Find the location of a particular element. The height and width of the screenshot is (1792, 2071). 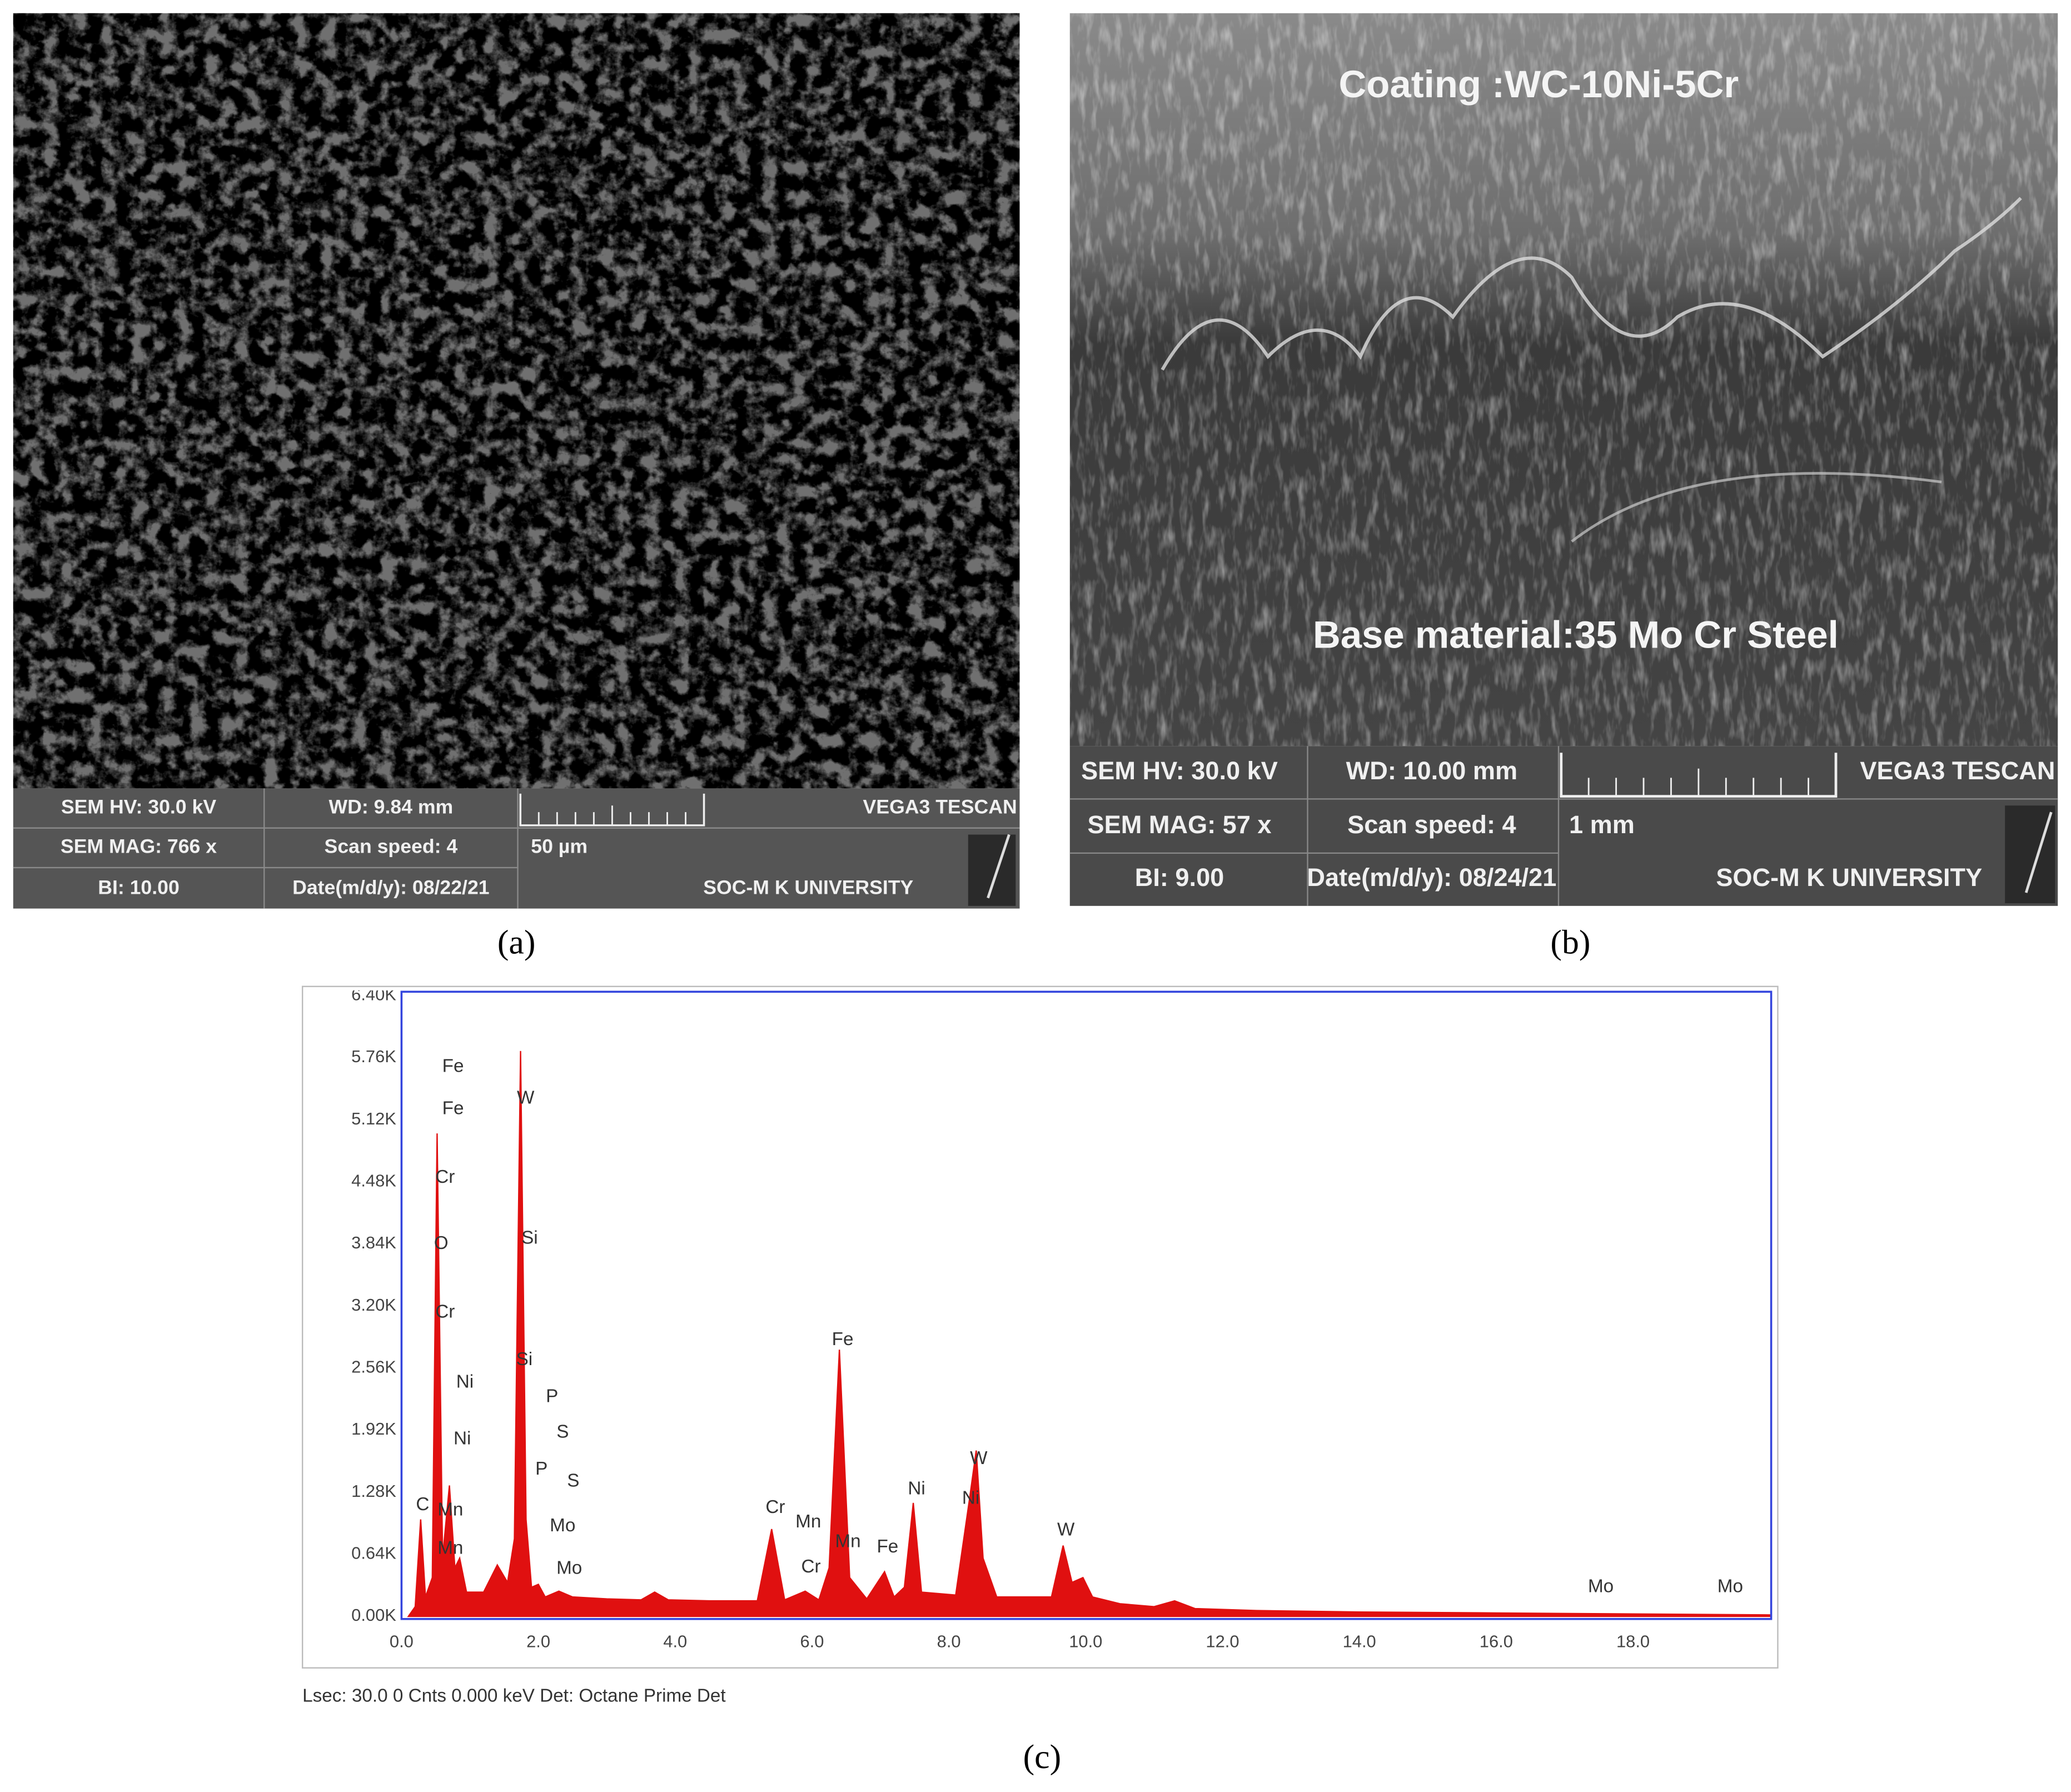

x-tick-label: 6.0 is located at coordinates (812, 1641).